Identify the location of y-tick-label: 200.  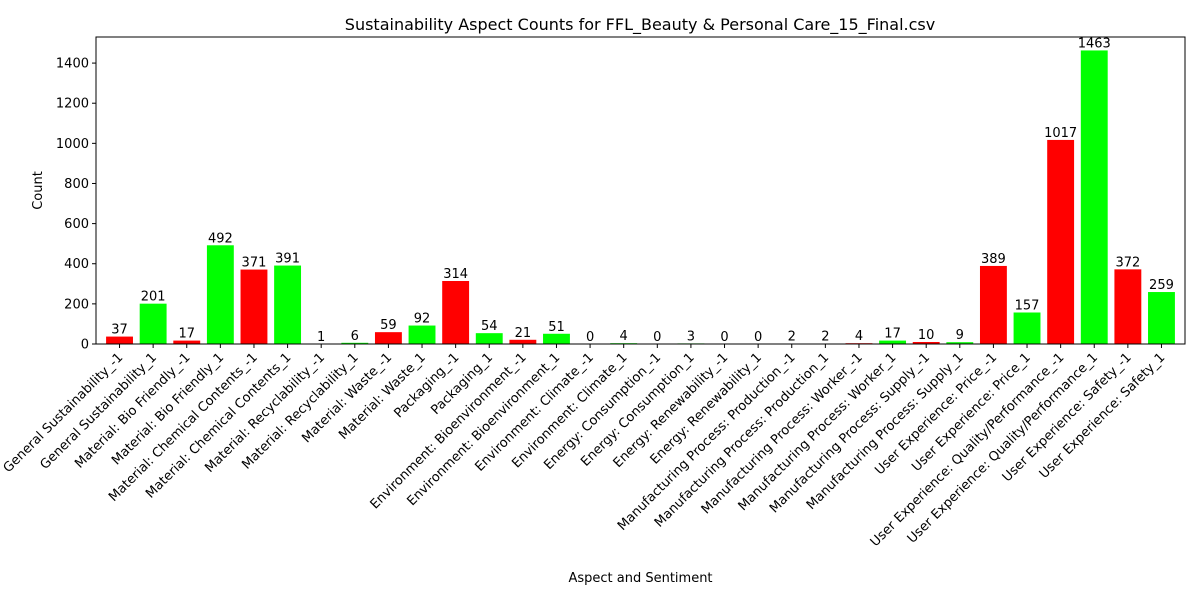
(76, 304).